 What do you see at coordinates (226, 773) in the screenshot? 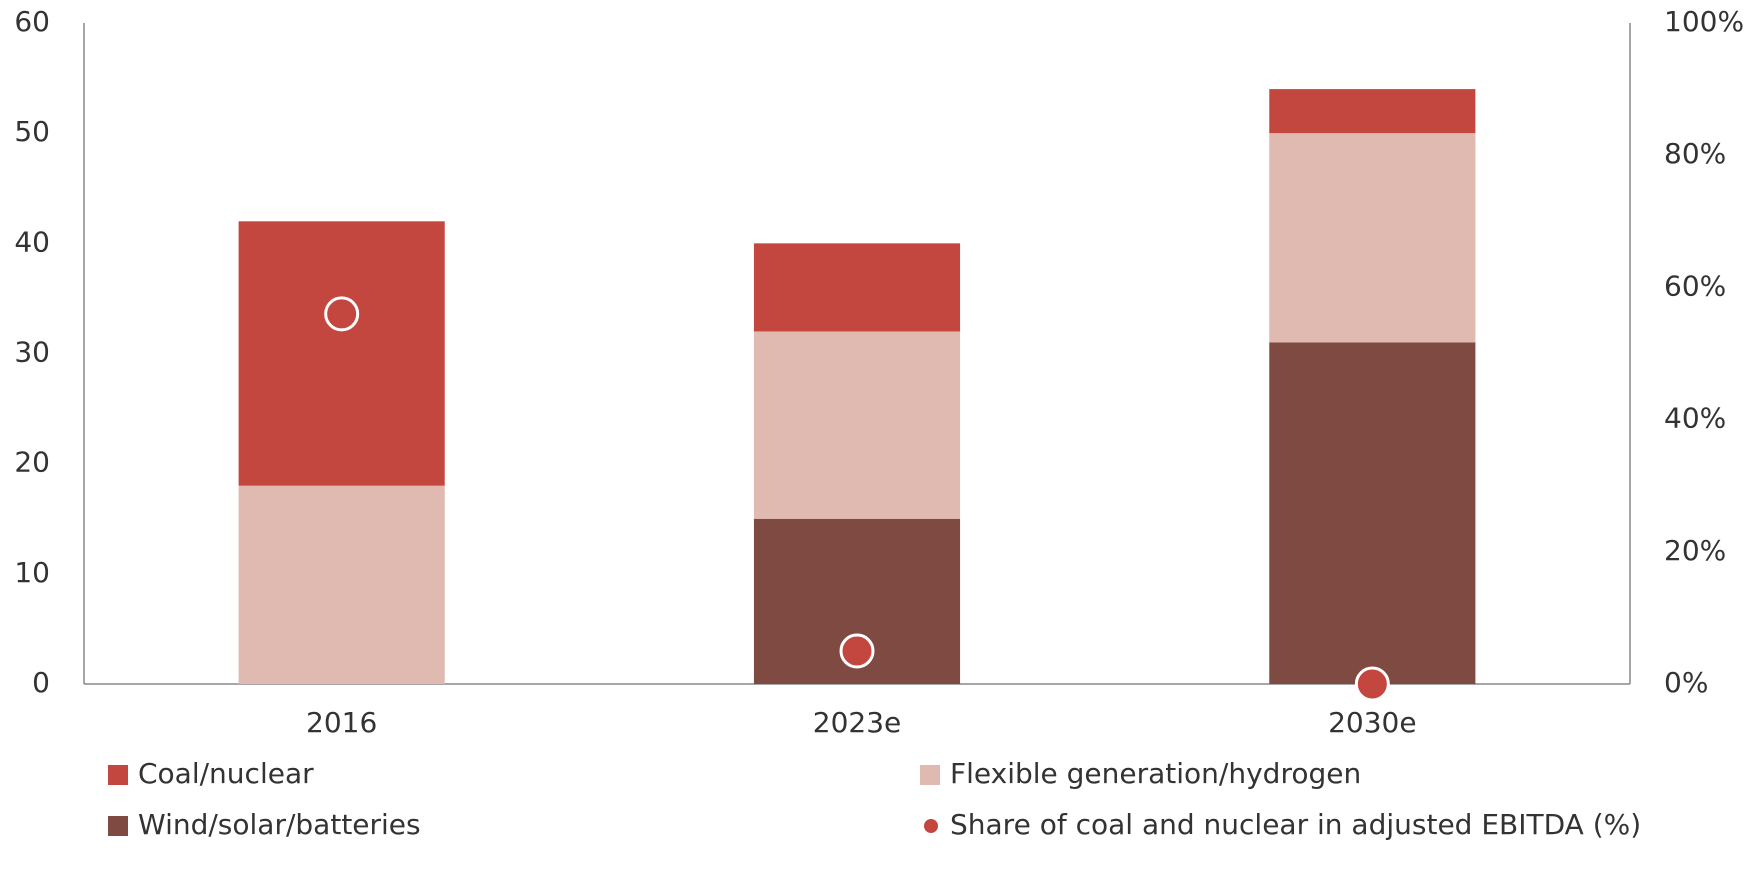
I see `legend-label: Coal/nuclear` at bounding box center [226, 773].